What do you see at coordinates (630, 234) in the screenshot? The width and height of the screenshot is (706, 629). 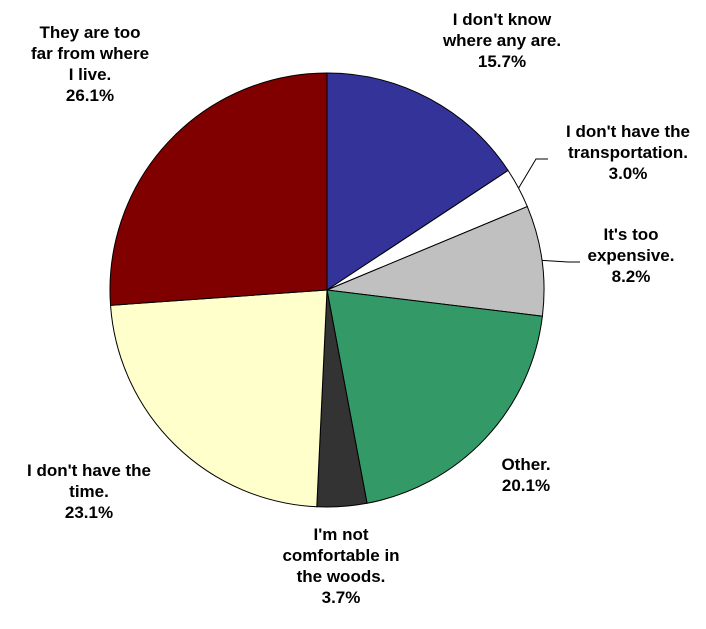 I see `slice-label-line: It's too` at bounding box center [630, 234].